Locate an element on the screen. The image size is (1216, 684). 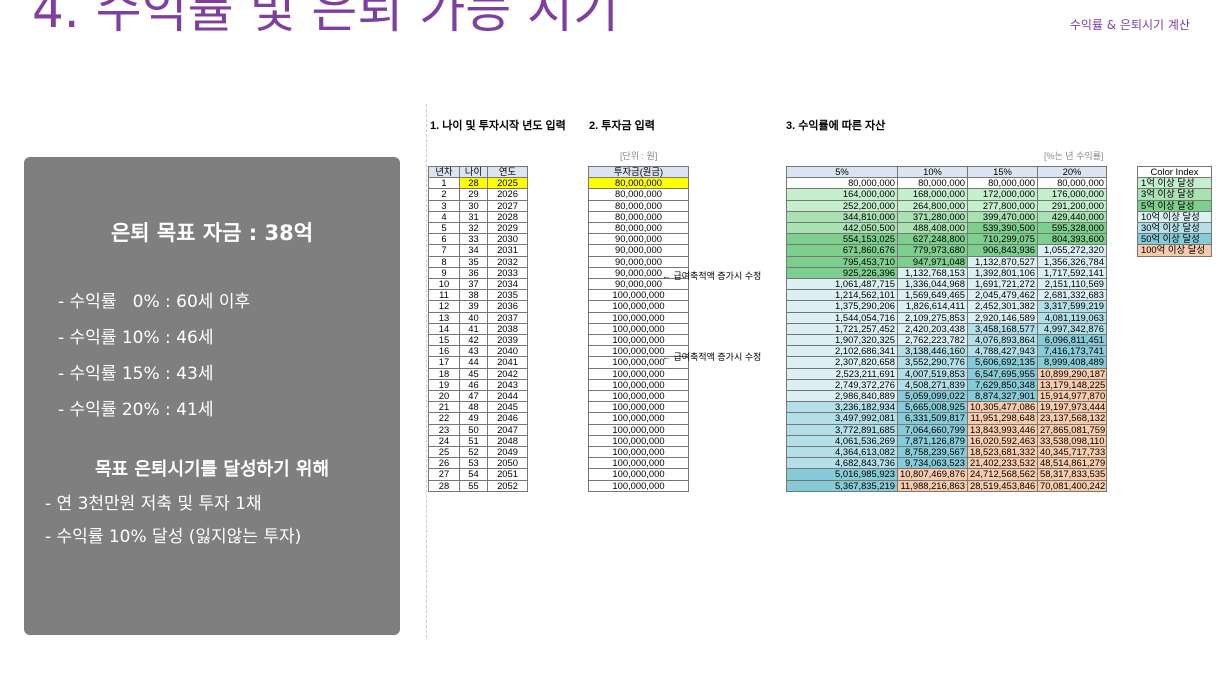
table-row: 9 36 2033 is located at coordinates (478, 273).